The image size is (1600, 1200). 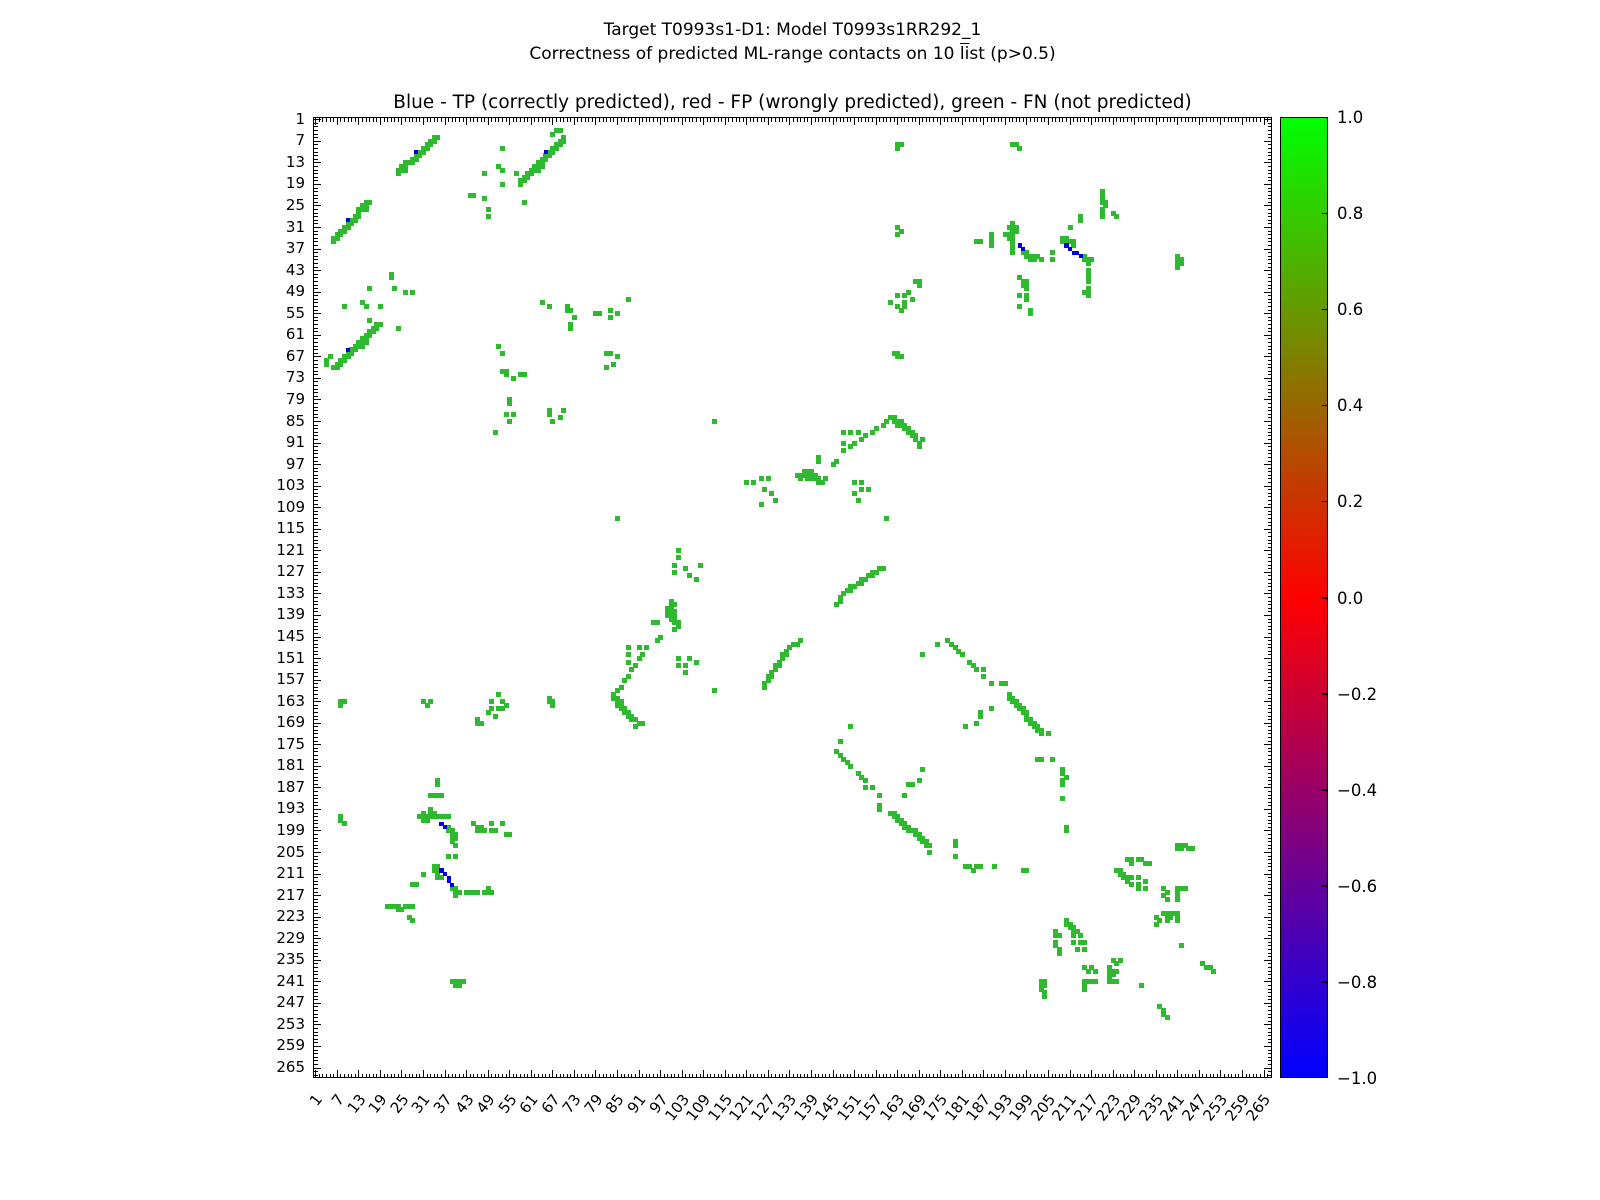 I want to click on y-tick-label: 211, so click(x=290, y=873).